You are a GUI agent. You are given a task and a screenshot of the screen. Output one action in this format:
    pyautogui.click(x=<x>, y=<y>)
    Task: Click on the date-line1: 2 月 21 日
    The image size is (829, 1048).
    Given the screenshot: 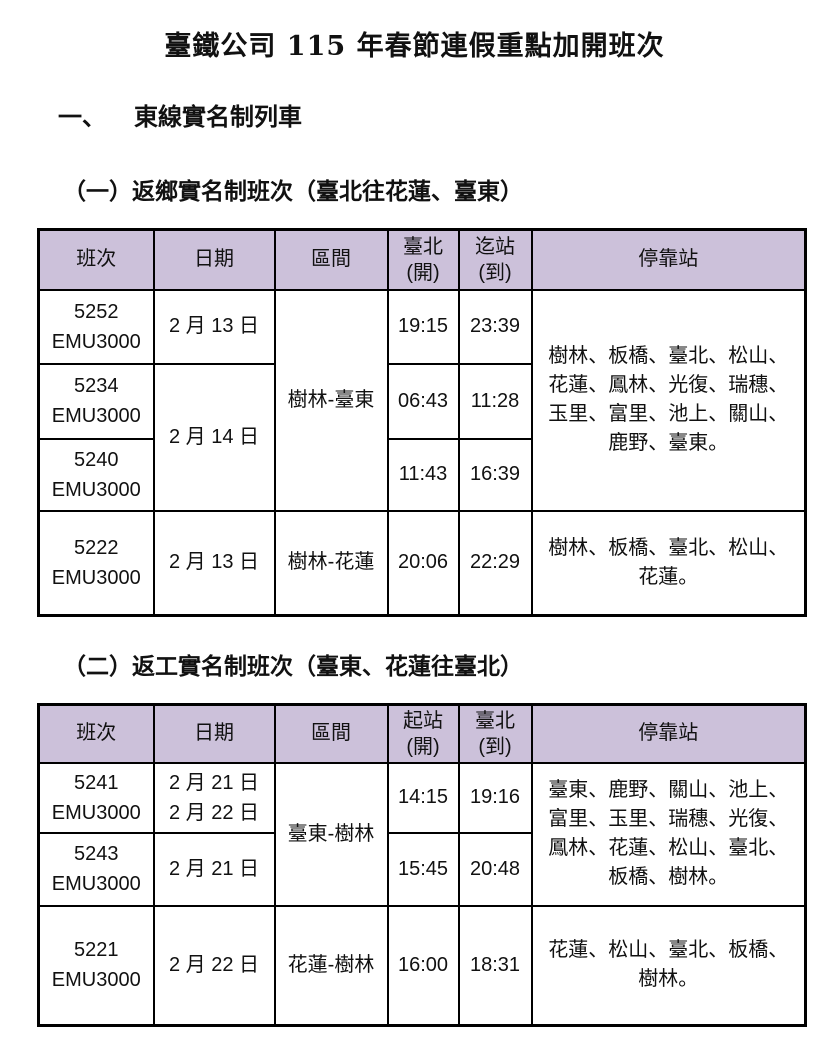 What is the action you would take?
    pyautogui.click(x=214, y=782)
    